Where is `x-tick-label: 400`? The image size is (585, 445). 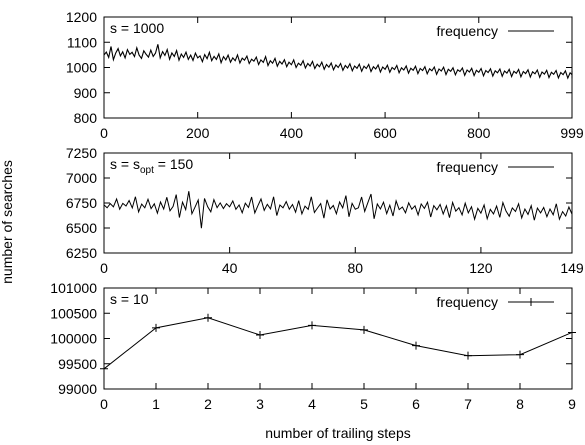 x-tick-label: 400 is located at coordinates (292, 133).